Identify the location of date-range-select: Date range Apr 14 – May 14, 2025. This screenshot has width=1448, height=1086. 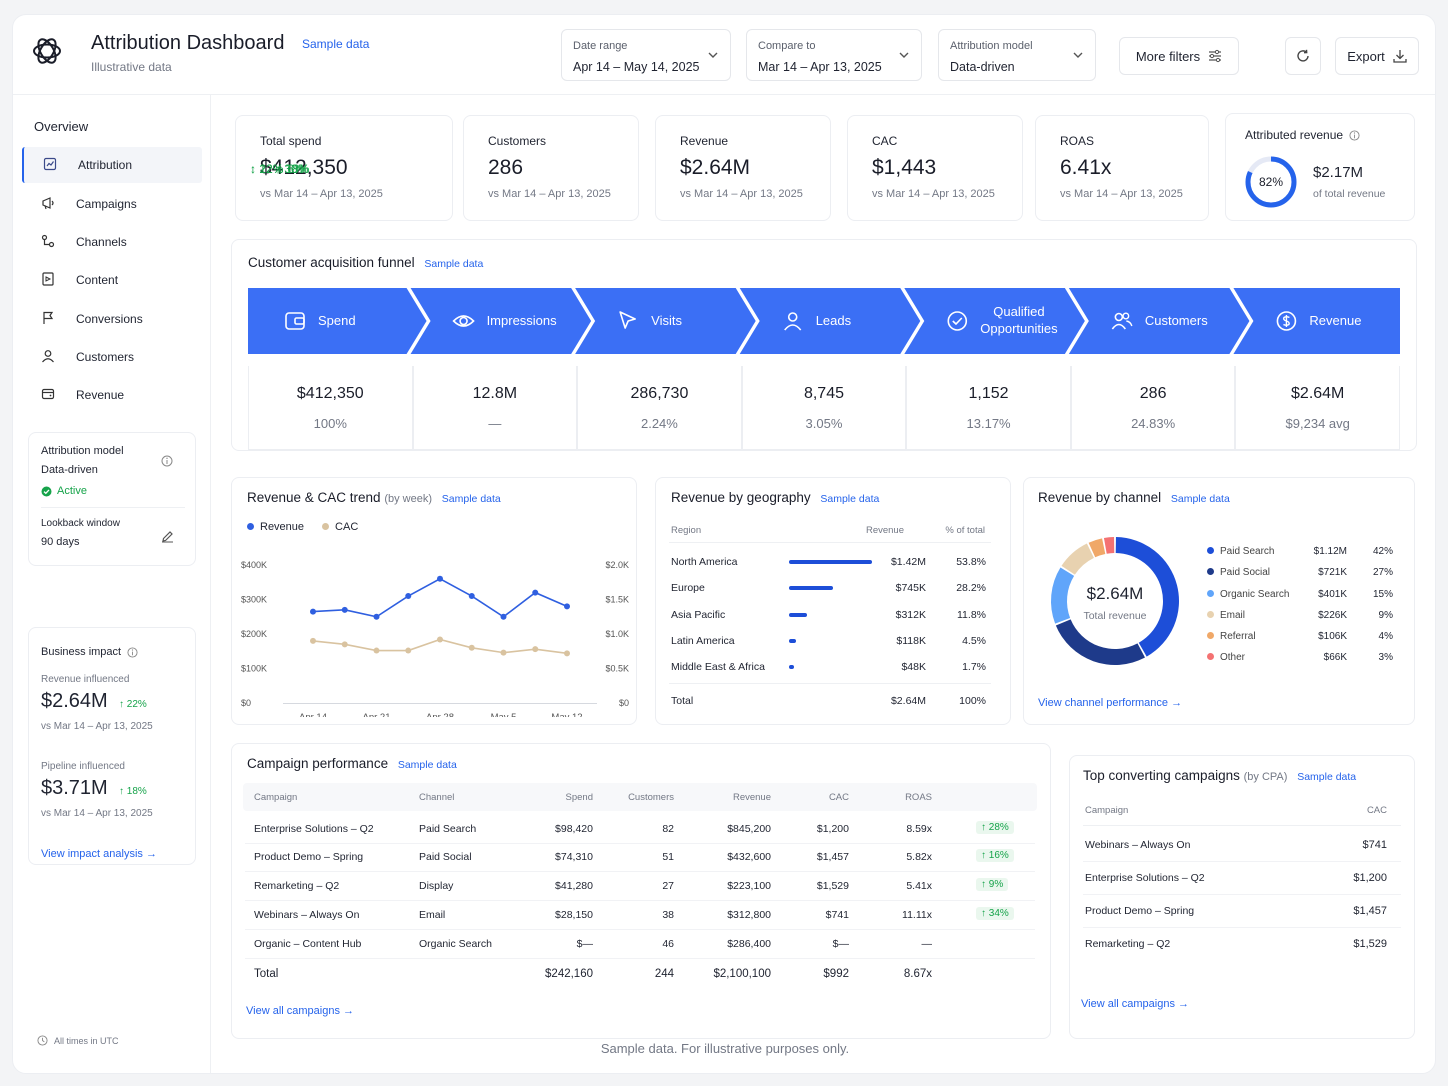
(646, 55).